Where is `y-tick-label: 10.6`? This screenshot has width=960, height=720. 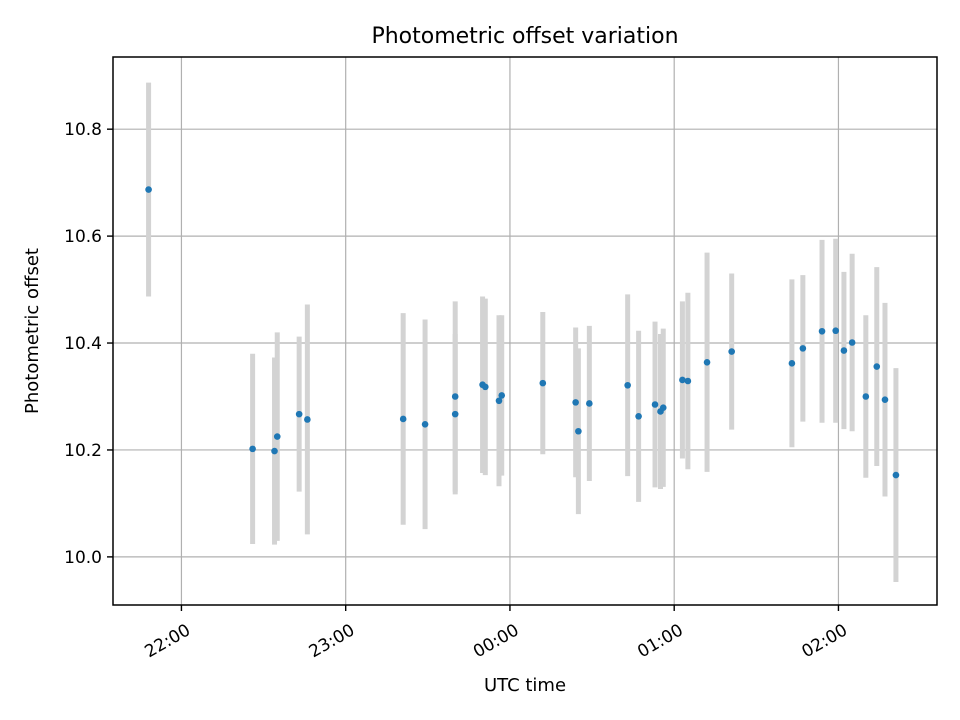 y-tick-label: 10.6 is located at coordinates (83, 237).